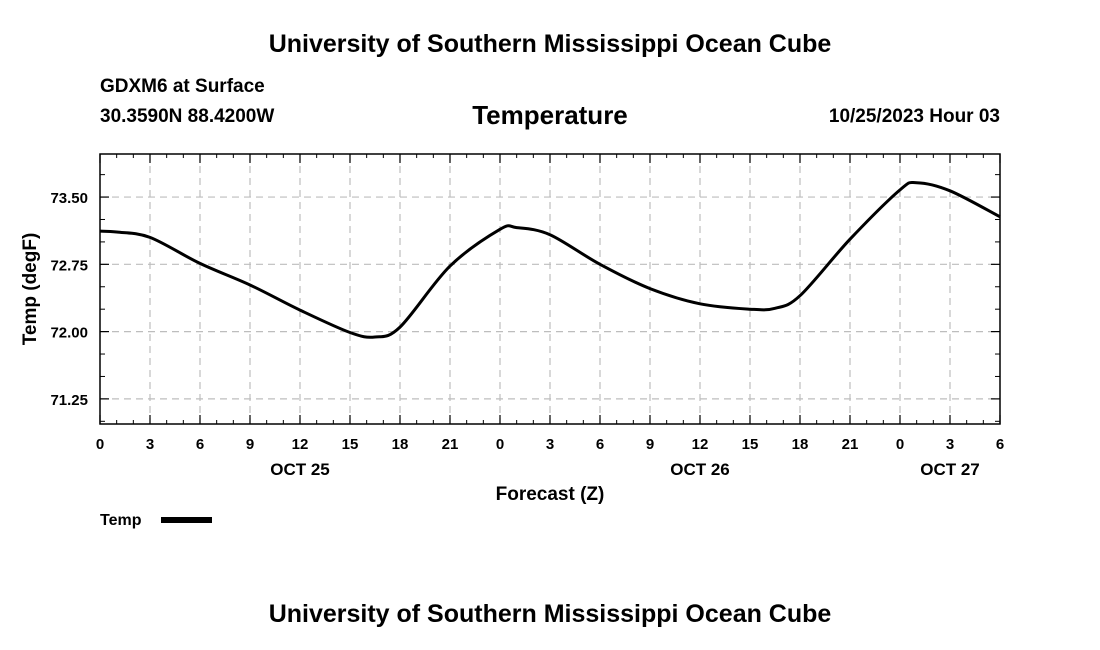 This screenshot has height=650, width=1100. Describe the element at coordinates (300, 469) in the screenshot. I see `x-day-label: OCT 25` at that location.